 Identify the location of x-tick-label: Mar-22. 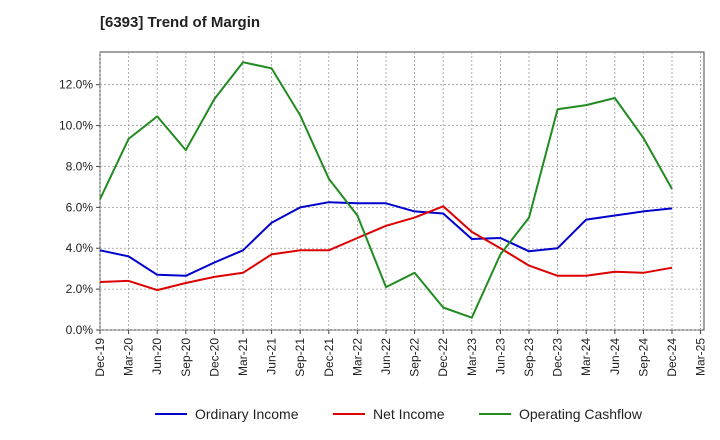
(357, 357).